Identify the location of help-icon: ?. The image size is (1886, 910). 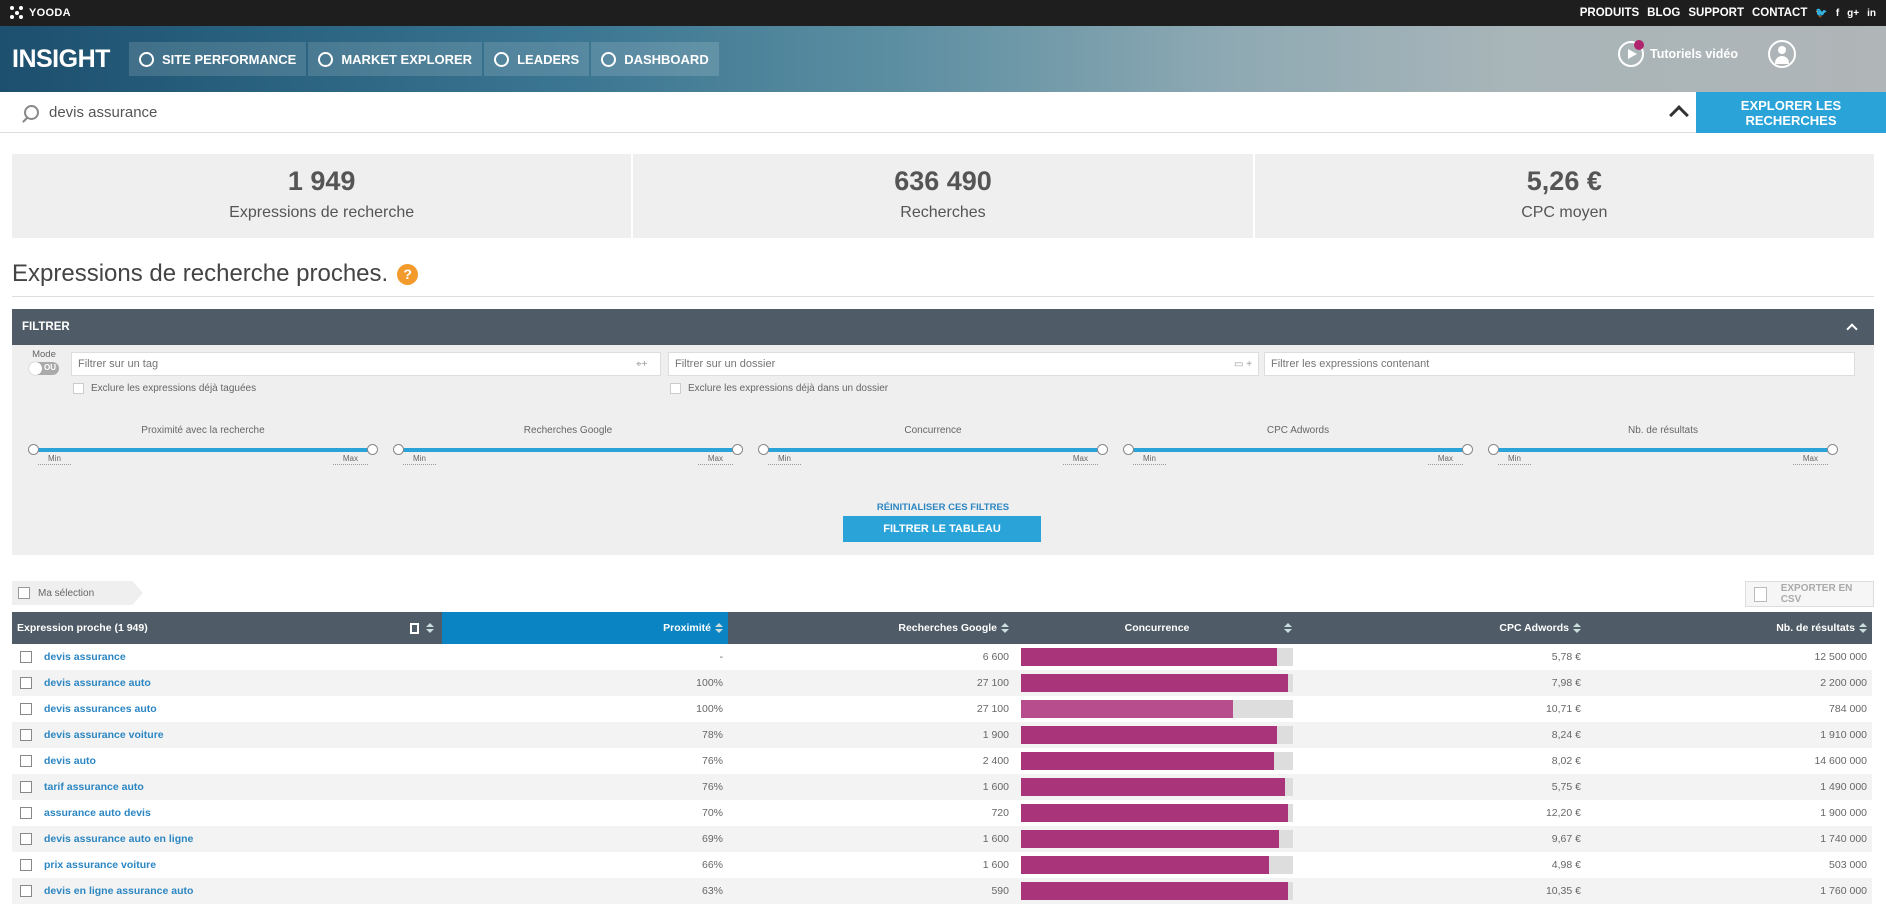
(408, 274).